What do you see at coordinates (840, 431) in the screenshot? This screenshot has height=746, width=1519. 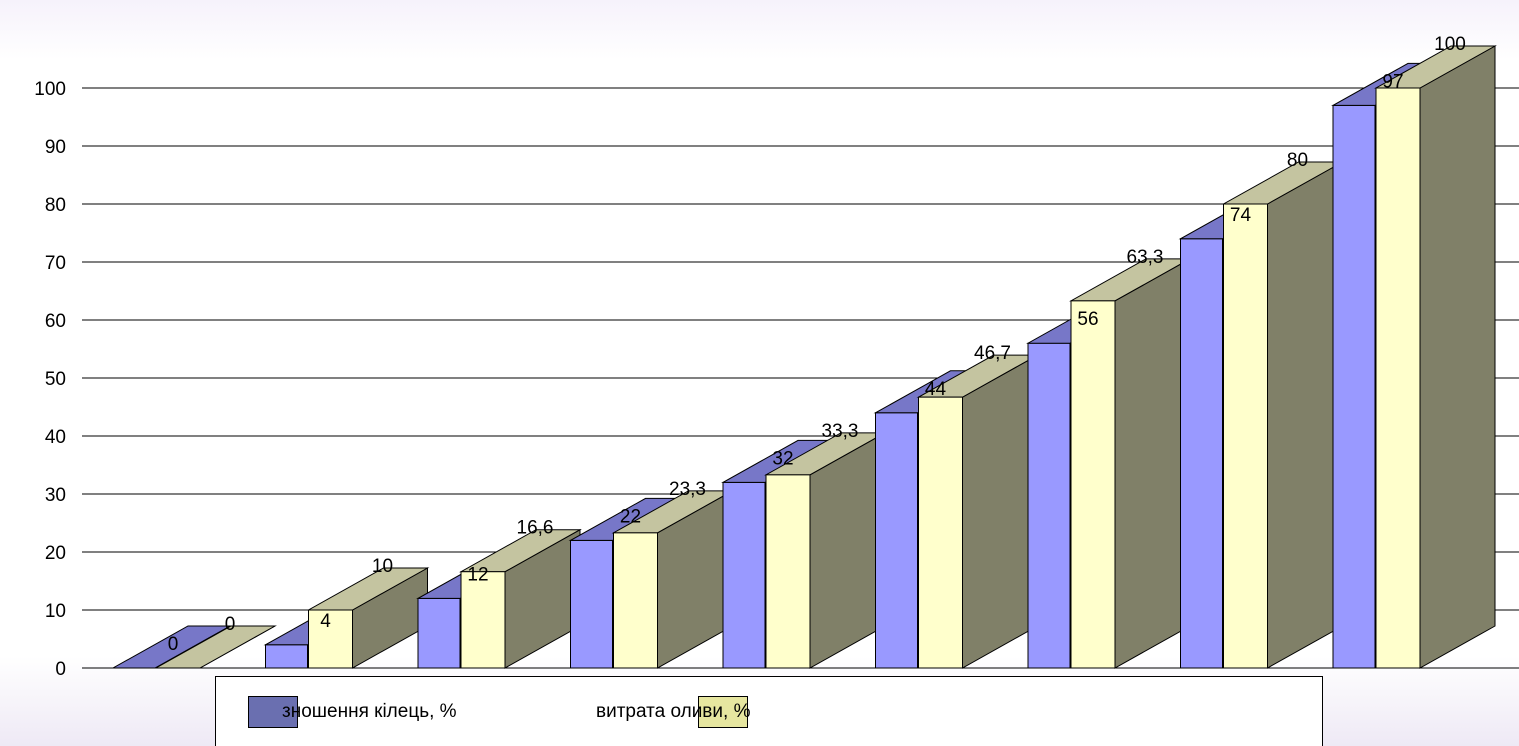 I see `data-label-series-2: 33,3` at bounding box center [840, 431].